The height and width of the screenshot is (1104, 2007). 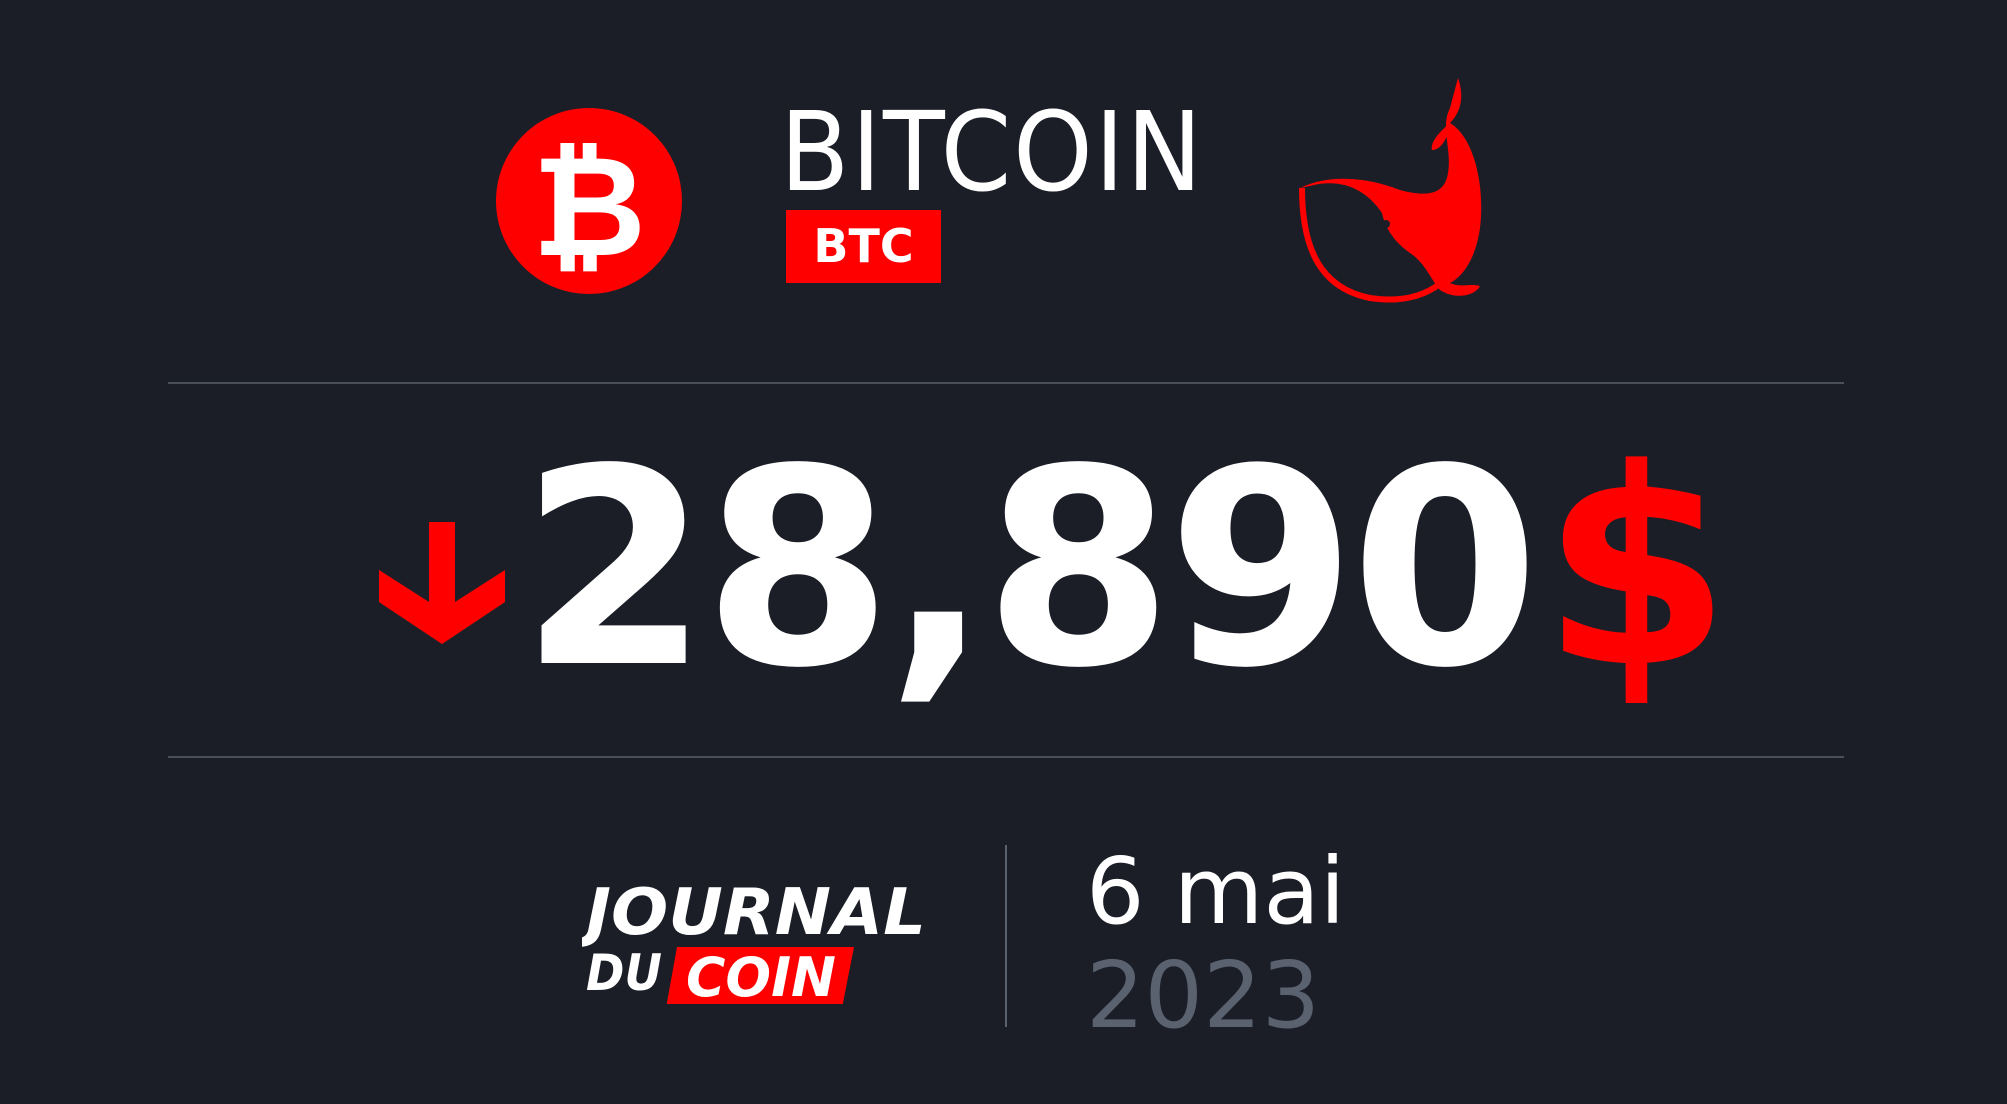 I want to click on logo-coin-box, so click(x=760, y=975).